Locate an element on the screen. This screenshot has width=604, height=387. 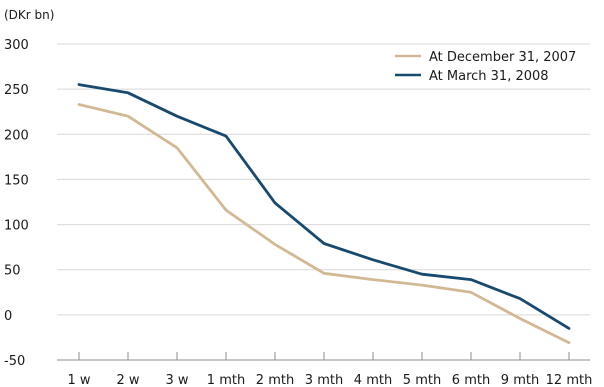
y-tick-label: -50 is located at coordinates (14, 361).